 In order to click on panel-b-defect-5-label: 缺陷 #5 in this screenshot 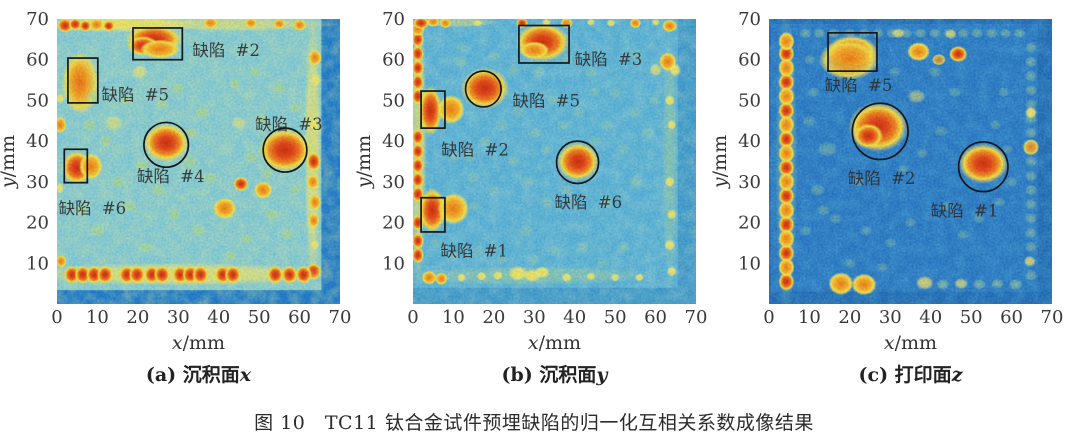, I will do `click(546, 100)`.